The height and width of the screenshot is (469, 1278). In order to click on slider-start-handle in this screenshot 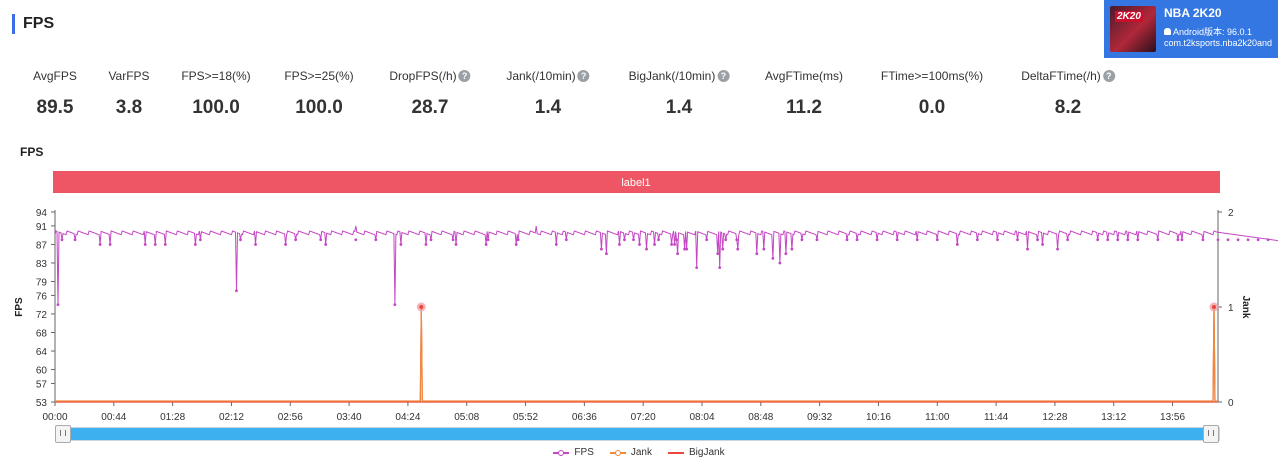, I will do `click(63, 434)`.